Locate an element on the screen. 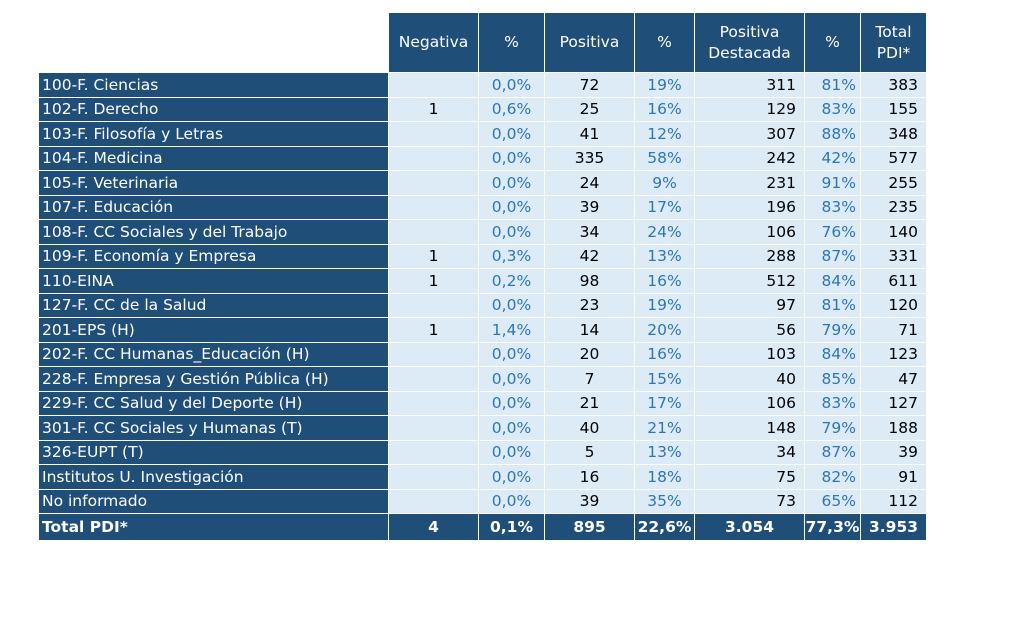  table-row: 326-EUPT (T) 0,0% 5 13% 34 87% 39 is located at coordinates (482, 452).